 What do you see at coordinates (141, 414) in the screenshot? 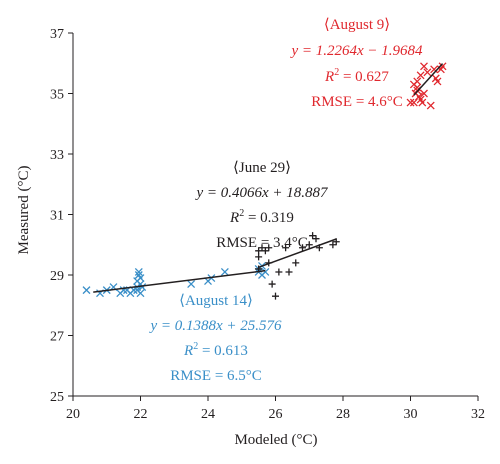
I see `x-tick-label: 22` at bounding box center [141, 414].